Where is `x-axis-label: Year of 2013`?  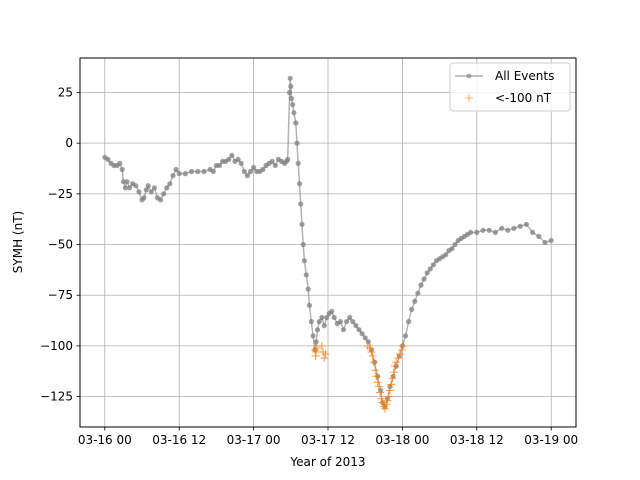 x-axis-label: Year of 2013 is located at coordinates (327, 462).